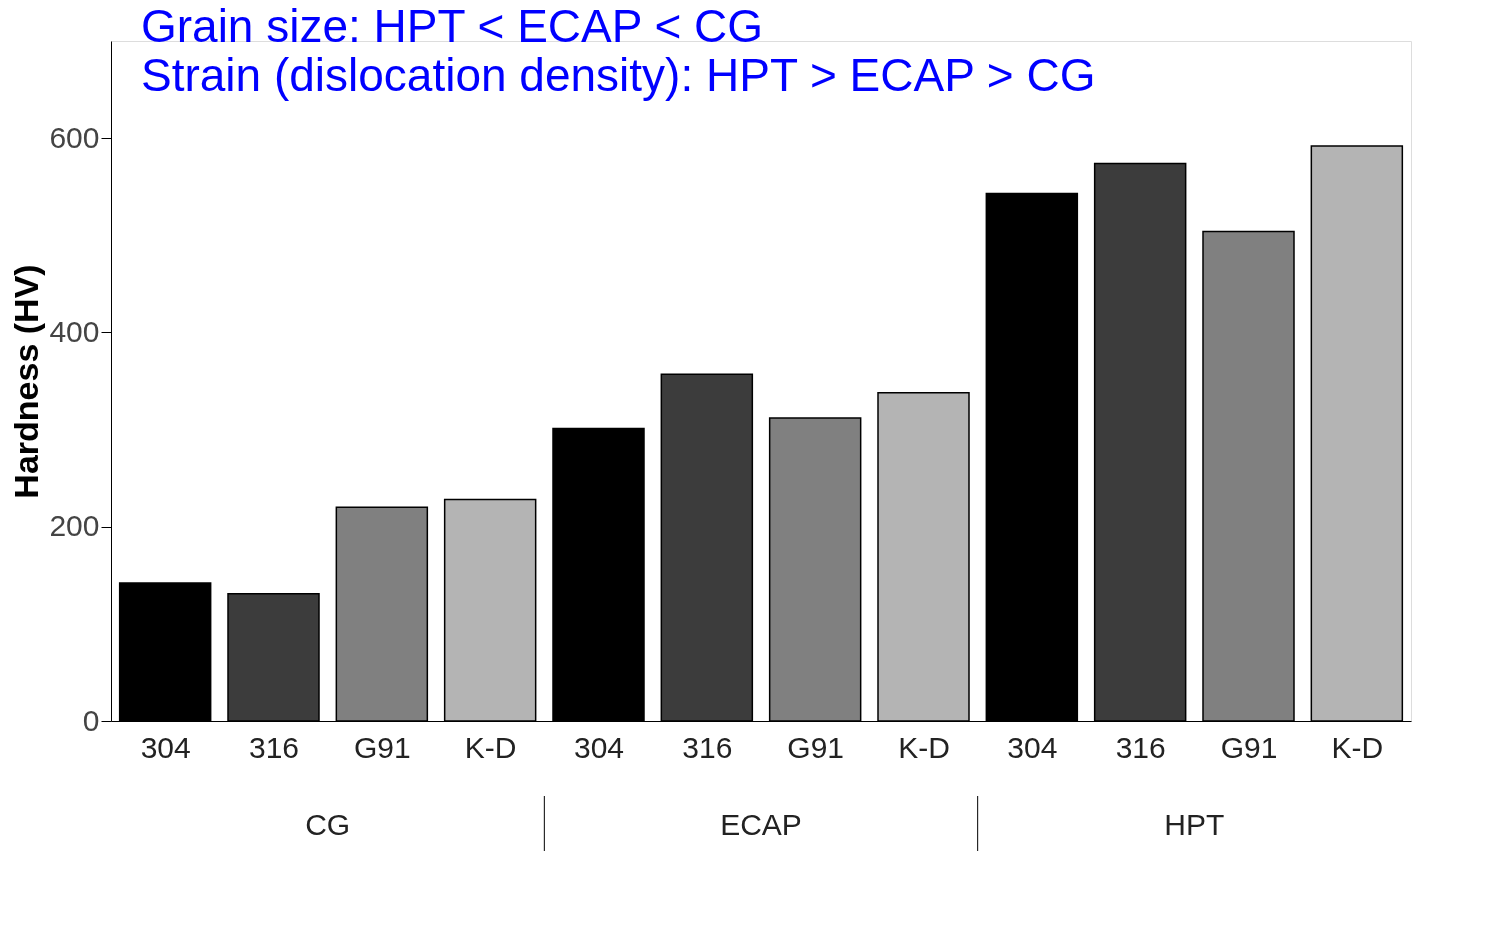 The height and width of the screenshot is (949, 1492). I want to click on chart-title: Grain size: HPT < ECAP < CG, so click(452, 26).